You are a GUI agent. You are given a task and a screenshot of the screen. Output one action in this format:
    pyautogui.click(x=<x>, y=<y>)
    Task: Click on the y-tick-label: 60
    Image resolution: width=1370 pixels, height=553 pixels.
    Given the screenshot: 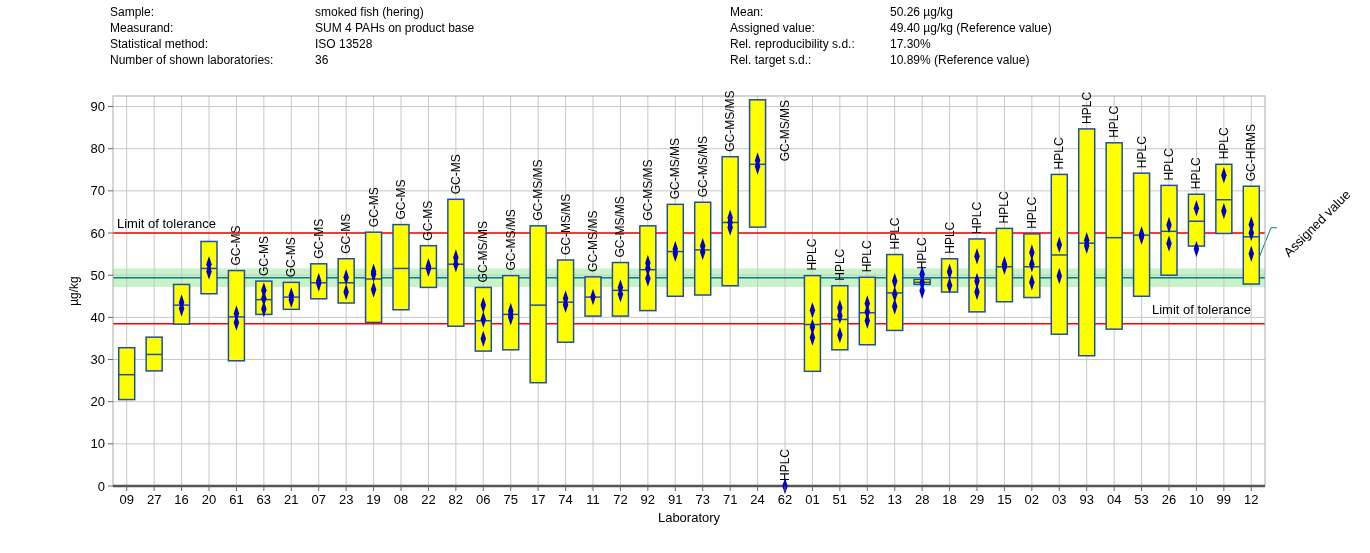 What is the action you would take?
    pyautogui.click(x=97, y=233)
    